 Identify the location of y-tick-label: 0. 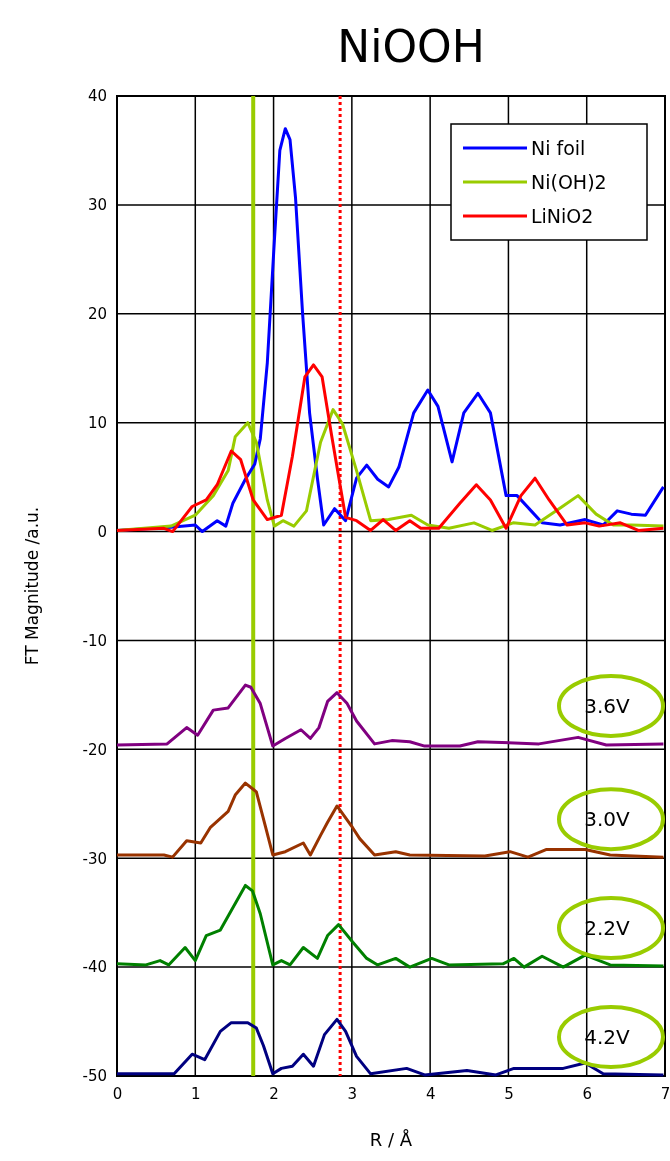
(102, 531).